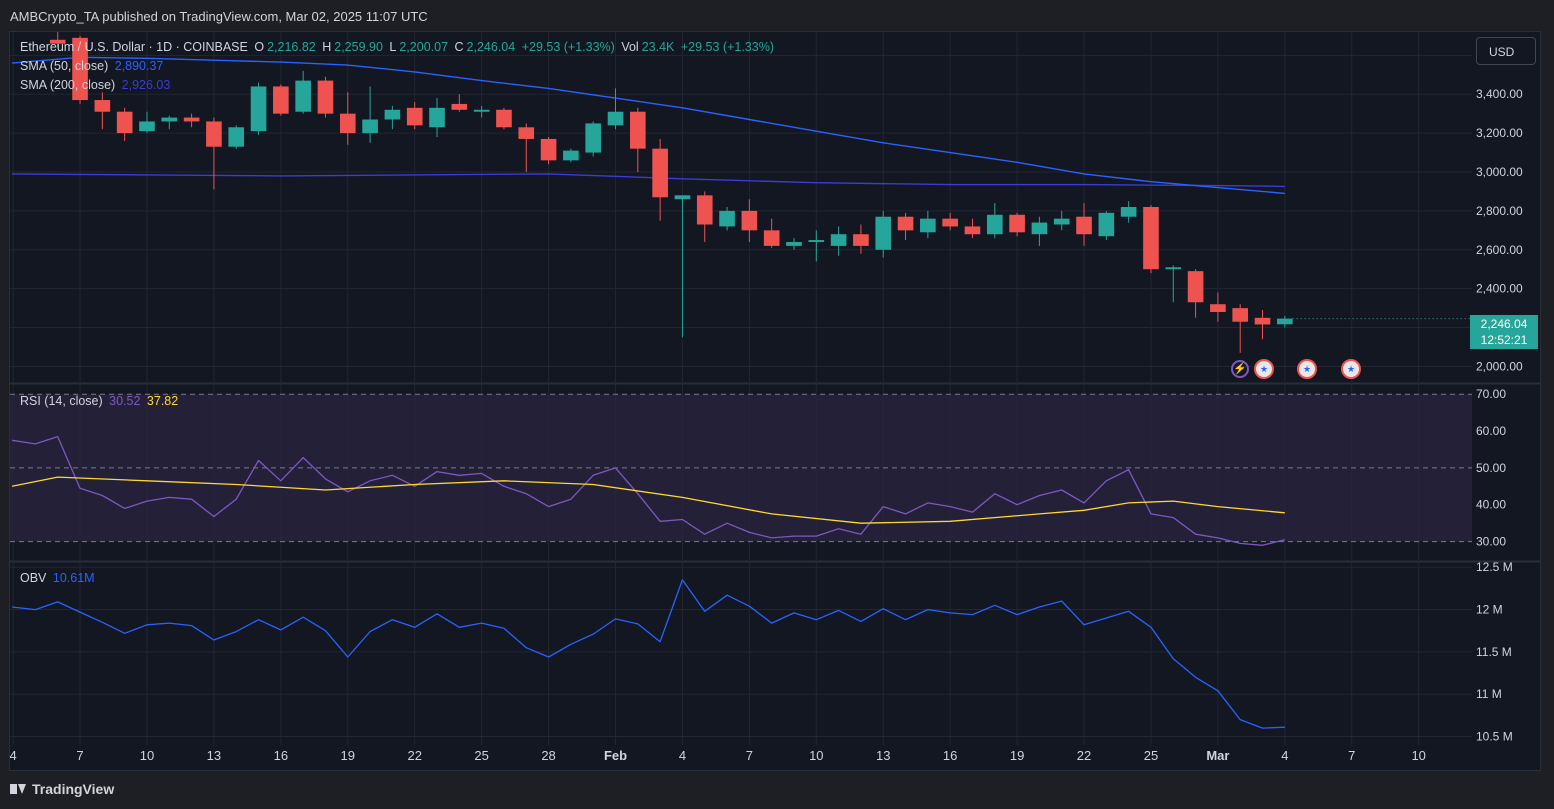 This screenshot has height=809, width=1554. What do you see at coordinates (1499, 94) in the screenshot?
I see `price-tick-label: 3,400.00` at bounding box center [1499, 94].